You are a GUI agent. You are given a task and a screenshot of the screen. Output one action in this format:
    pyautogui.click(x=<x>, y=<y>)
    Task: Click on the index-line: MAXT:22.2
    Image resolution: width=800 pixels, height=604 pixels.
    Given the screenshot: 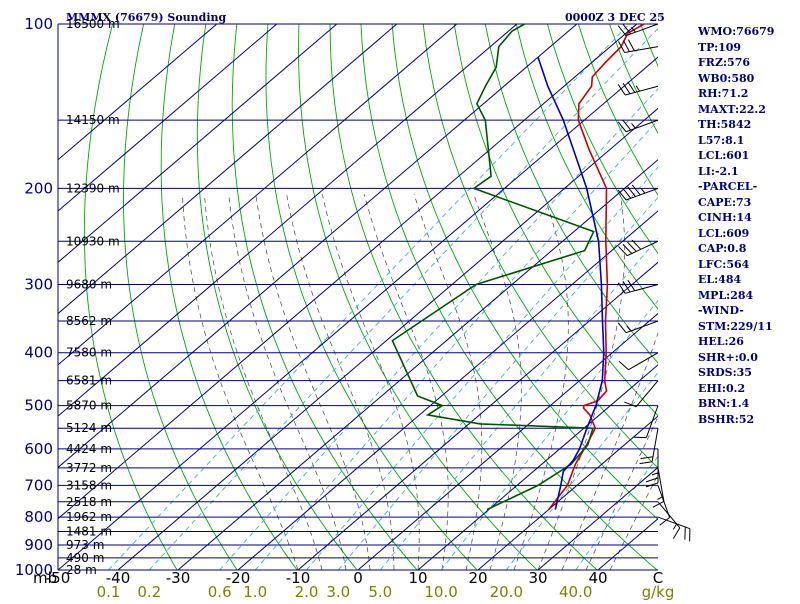 What is the action you would take?
    pyautogui.click(x=748, y=110)
    